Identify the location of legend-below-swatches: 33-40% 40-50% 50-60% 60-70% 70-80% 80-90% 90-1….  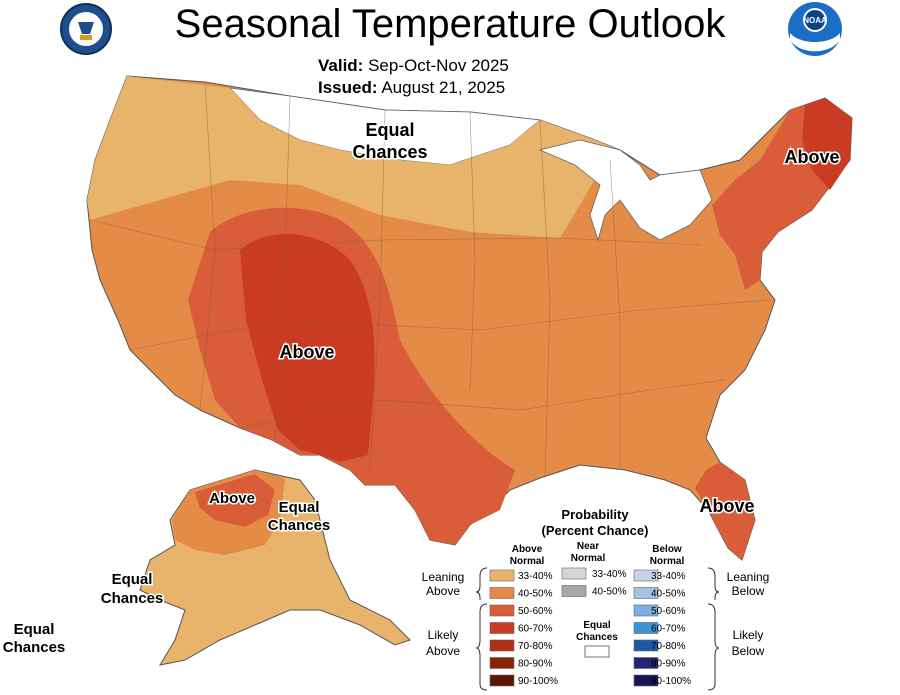
(662, 628).